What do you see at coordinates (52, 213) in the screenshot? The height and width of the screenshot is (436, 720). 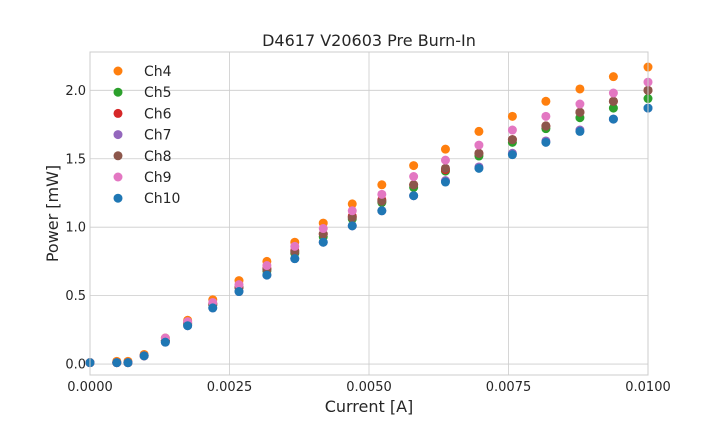 I see `y-axis-label: Power [mW]` at bounding box center [52, 213].